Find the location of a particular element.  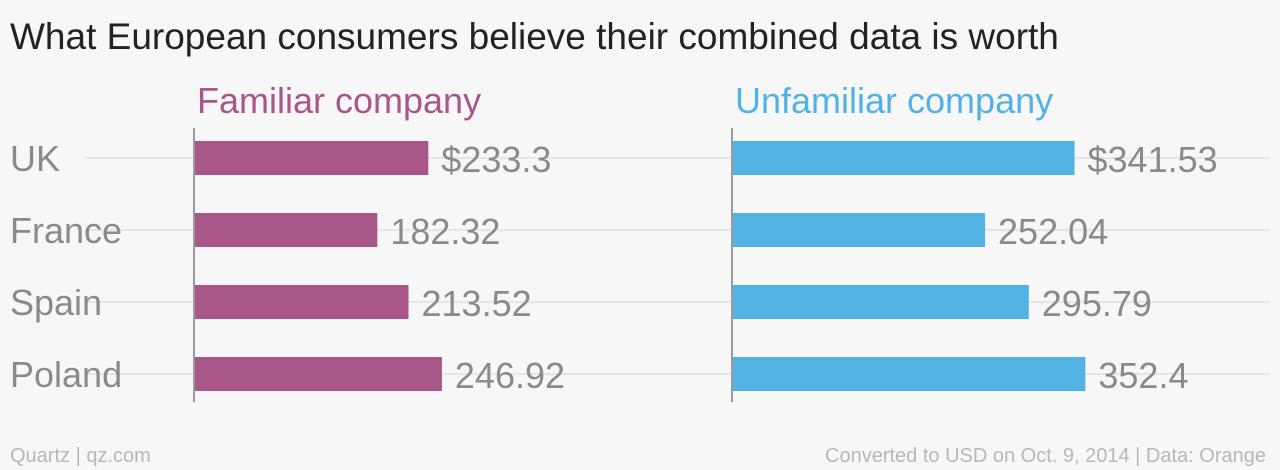

bar-familiar-company-uk is located at coordinates (312, 158).